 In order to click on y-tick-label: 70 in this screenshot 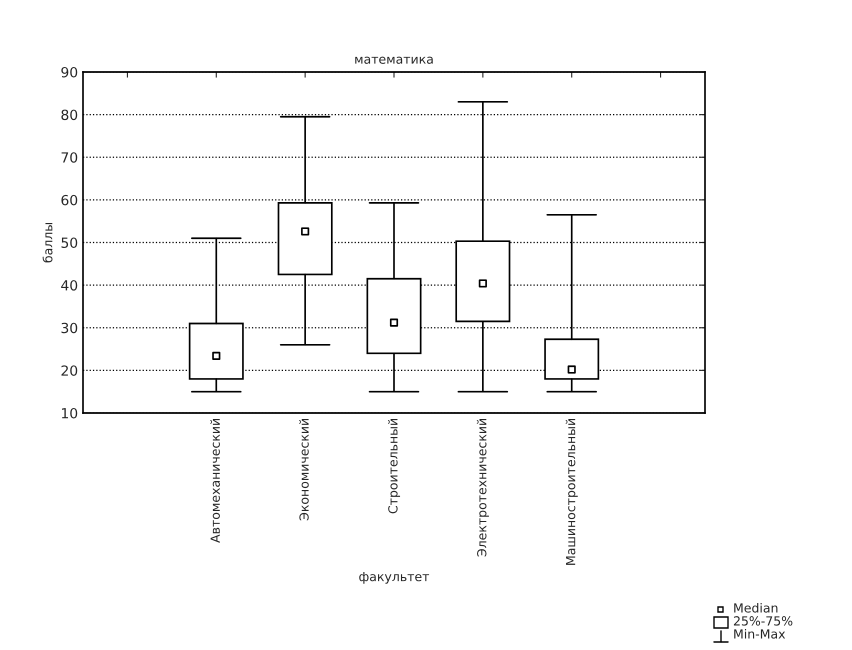, I will do `click(70, 157)`.